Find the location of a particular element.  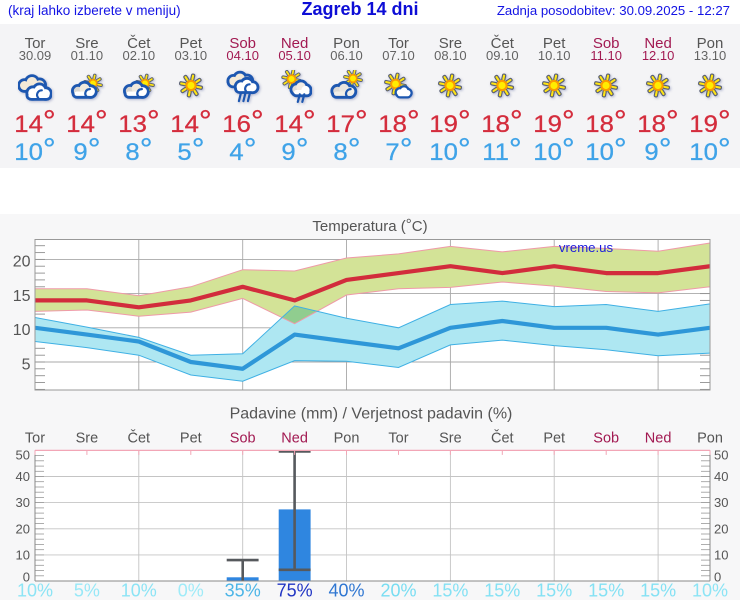

svg-text: 20% is located at coordinates (398, 590).